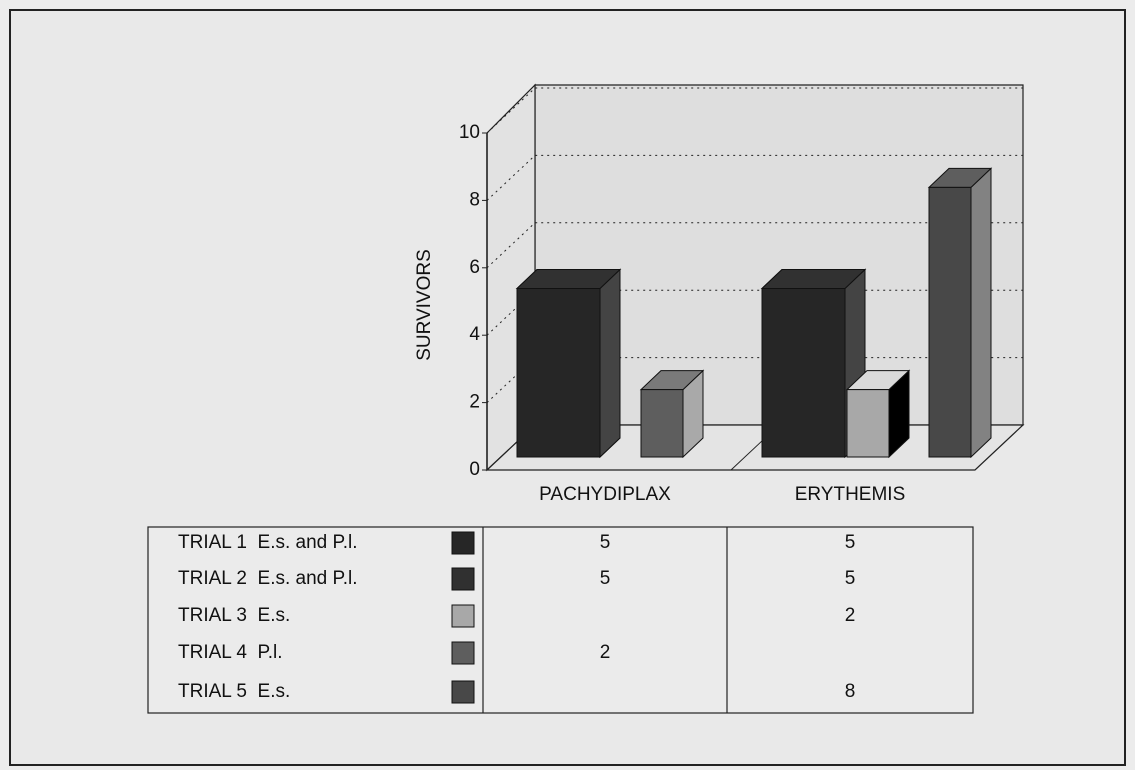  Describe the element at coordinates (474, 469) in the screenshot. I see `y-tick-label: 0` at that location.